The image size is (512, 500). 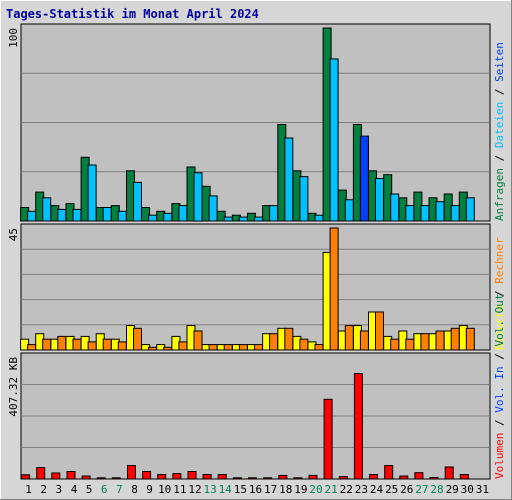 I want to click on x-tick-label-day-8: 8, so click(x=134, y=489).